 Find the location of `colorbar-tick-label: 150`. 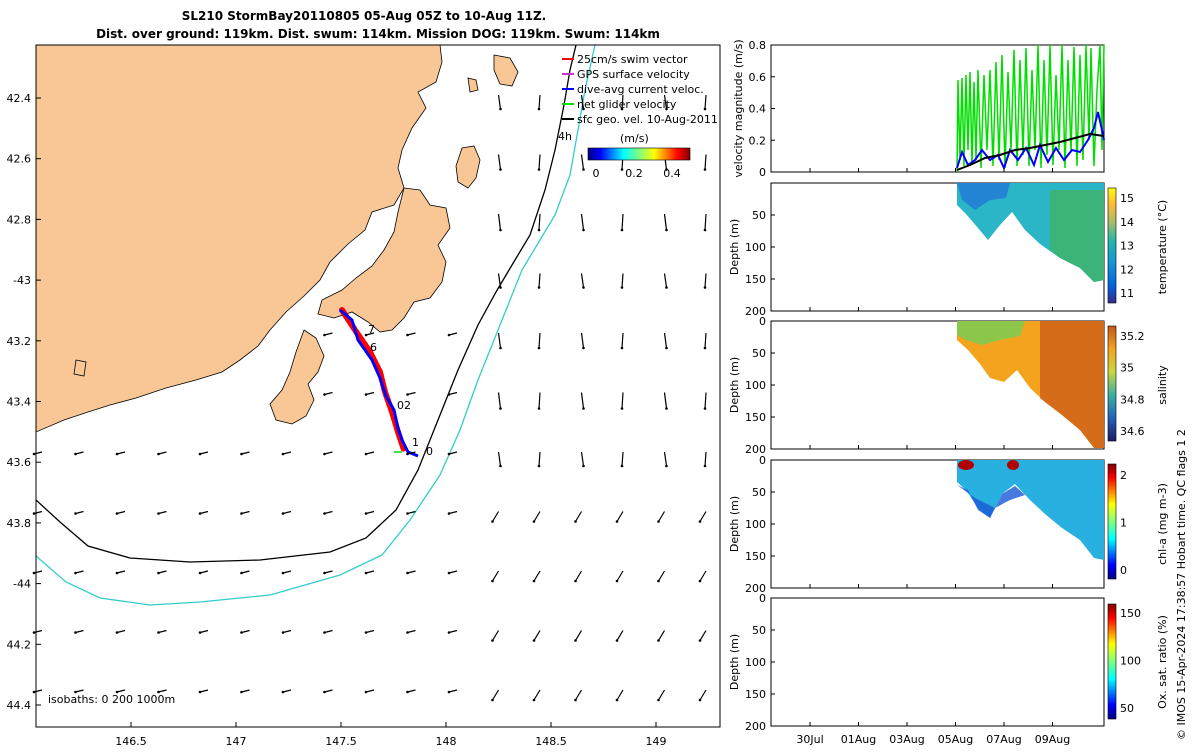

colorbar-tick-label: 150 is located at coordinates (1130, 613).